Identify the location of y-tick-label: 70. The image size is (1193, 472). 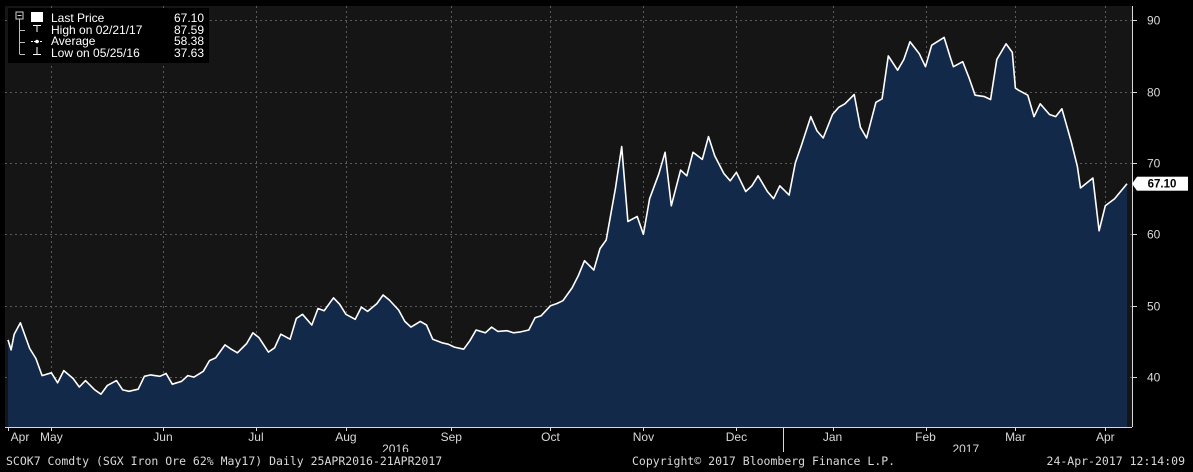
(1154, 164).